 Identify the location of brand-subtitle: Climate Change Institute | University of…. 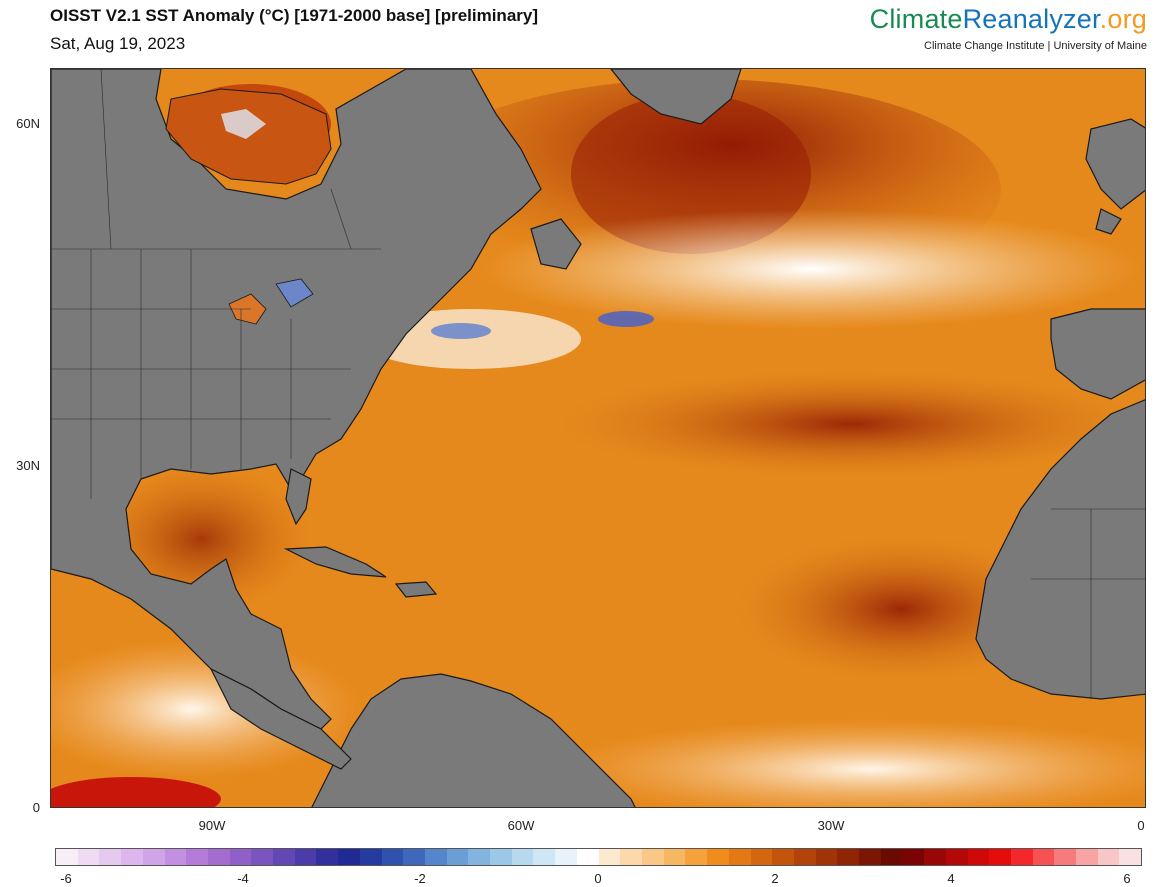
(1035, 46).